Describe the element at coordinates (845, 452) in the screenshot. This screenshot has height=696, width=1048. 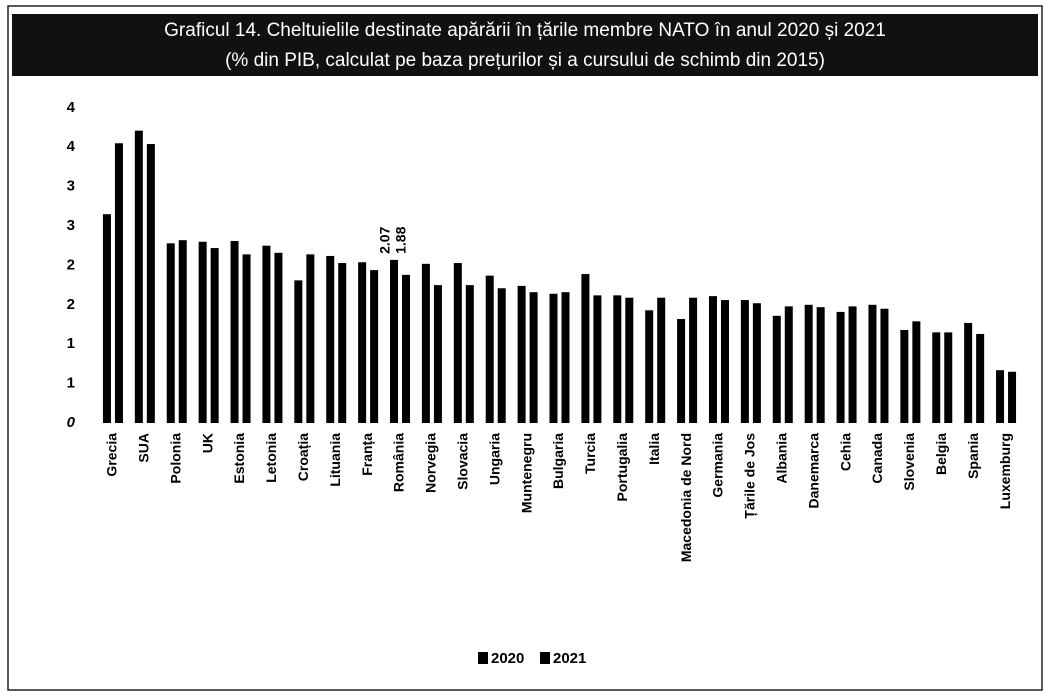
I see `x-tick-label: Cehia` at that location.